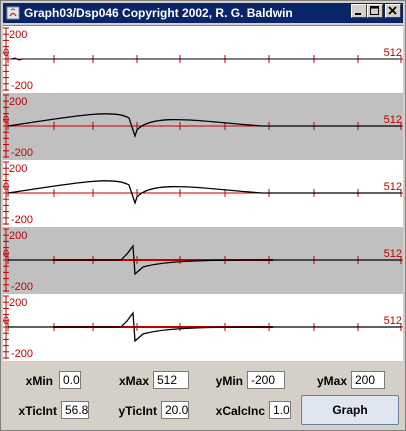 The width and height of the screenshot is (406, 431). I want to click on plot-5-ymax-label: 200, so click(18, 303).